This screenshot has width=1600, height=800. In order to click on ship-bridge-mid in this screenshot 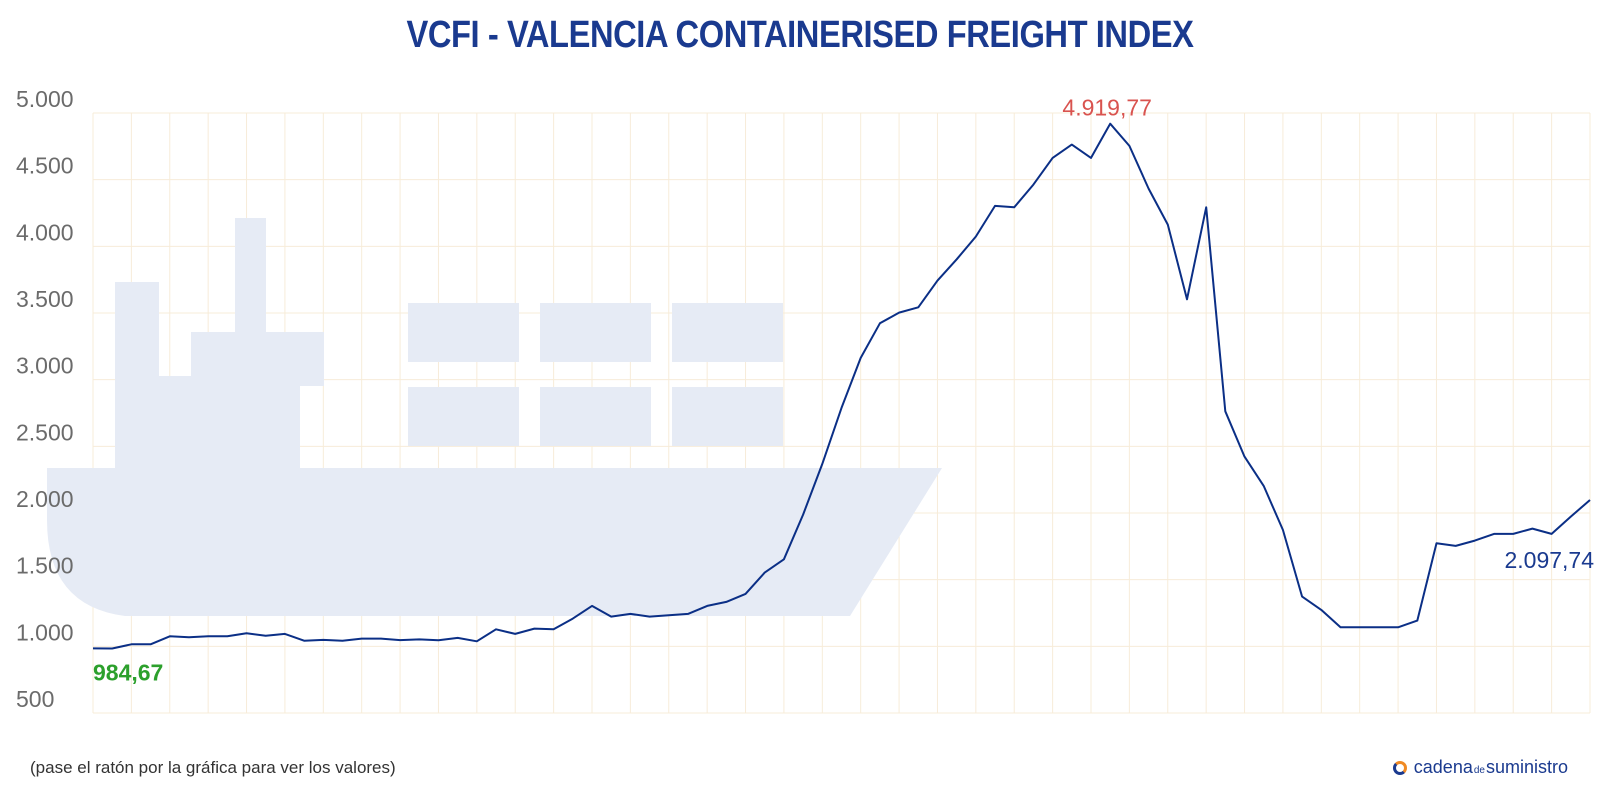, I will do `click(213, 402)`.